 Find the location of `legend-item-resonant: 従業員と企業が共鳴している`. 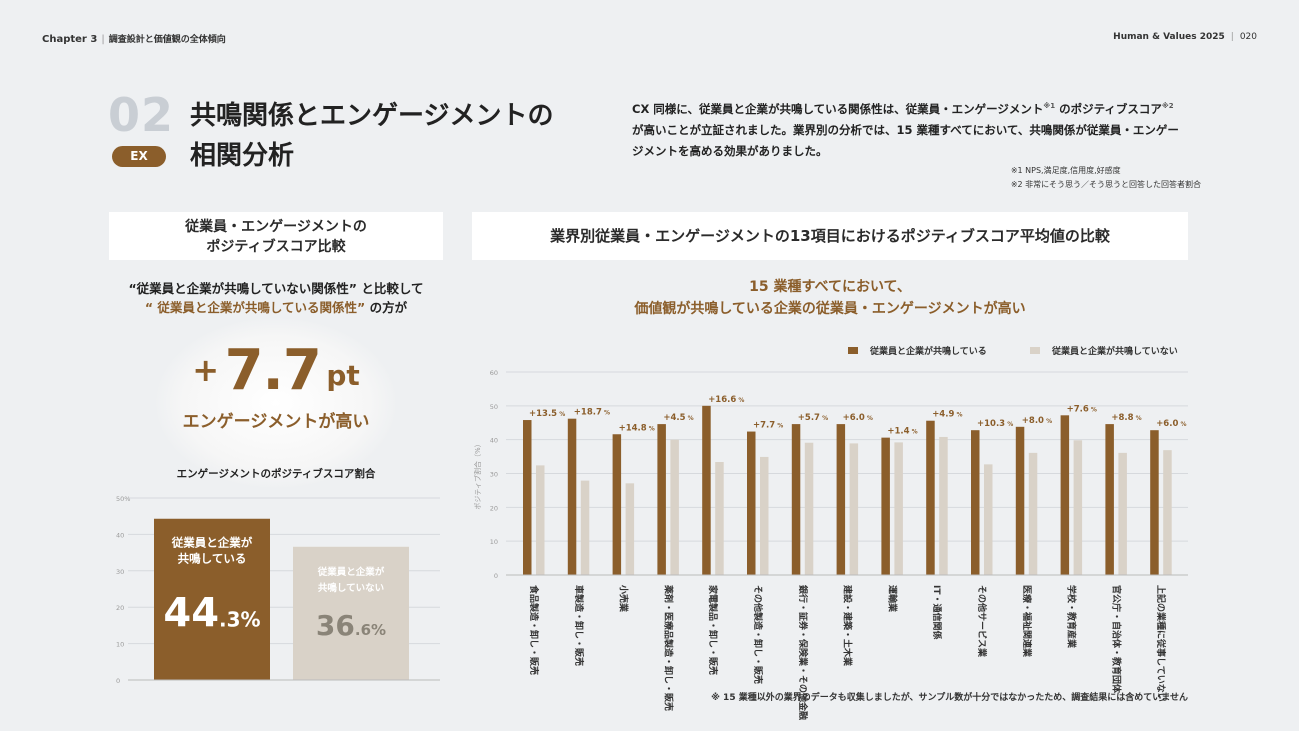

legend-item-resonant: 従業員と企業が共鳴している is located at coordinates (917, 350).